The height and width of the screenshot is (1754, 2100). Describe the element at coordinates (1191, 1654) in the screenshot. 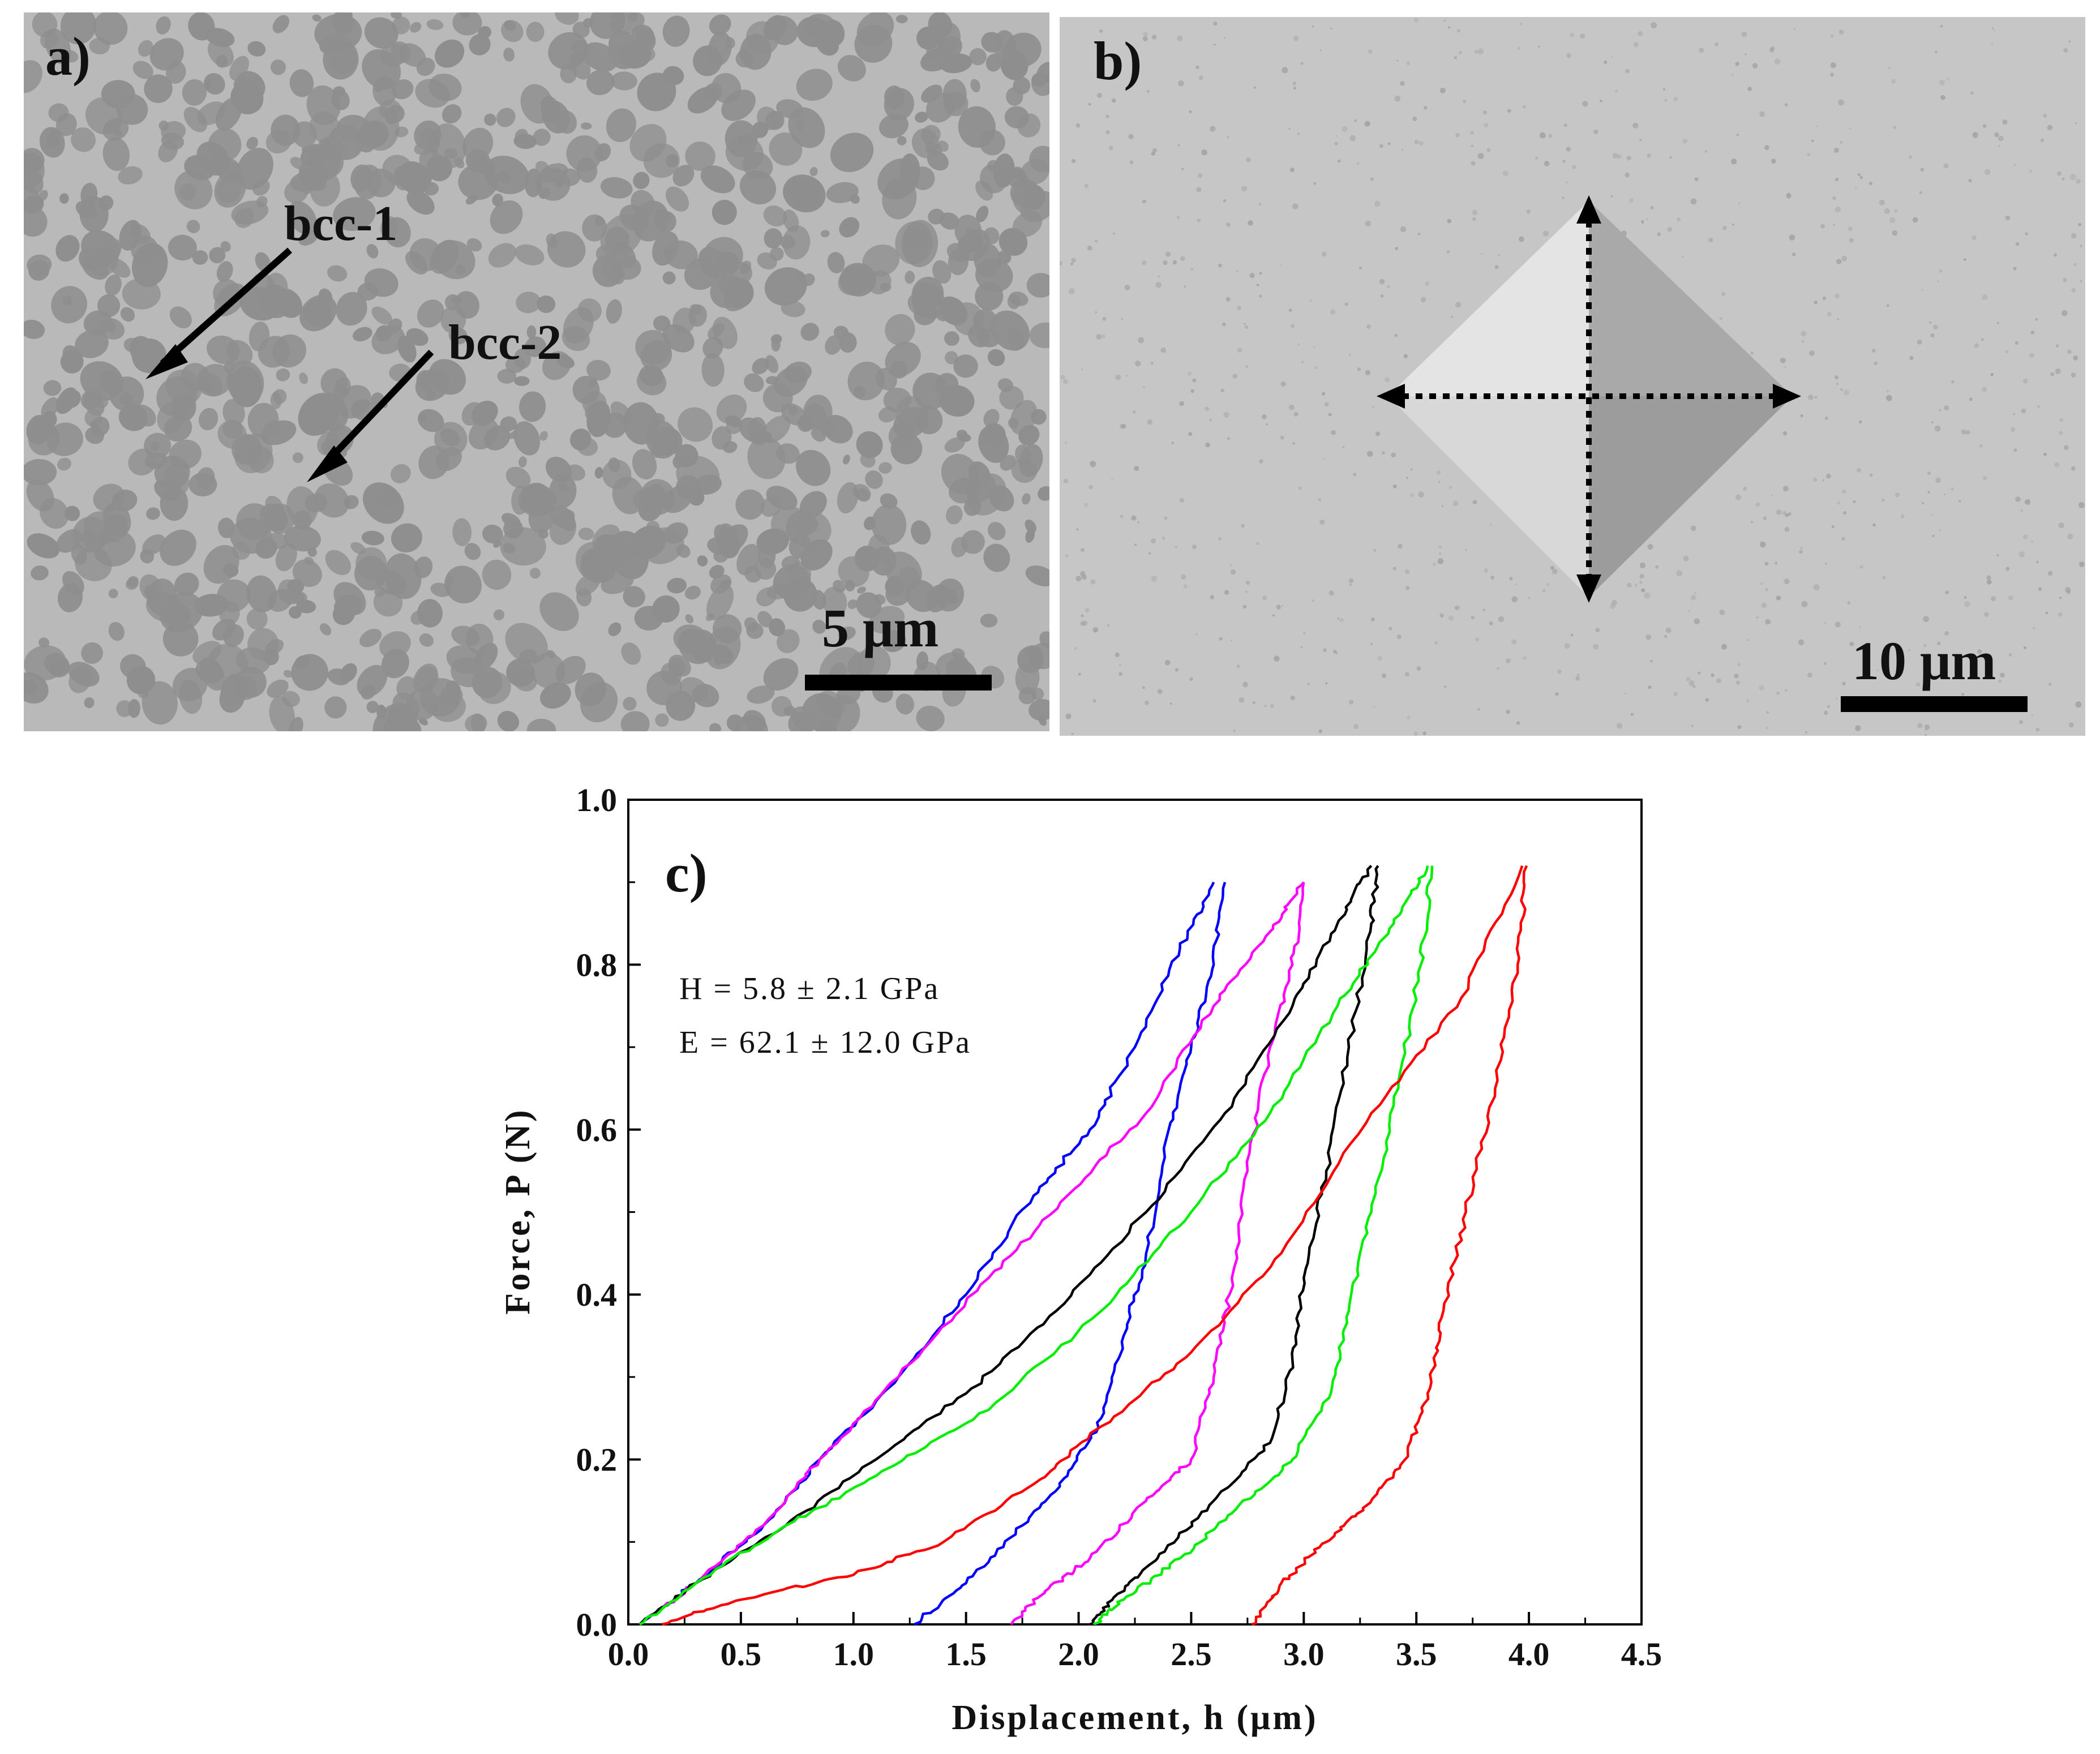

I see `x-tick-label: 2.5` at that location.